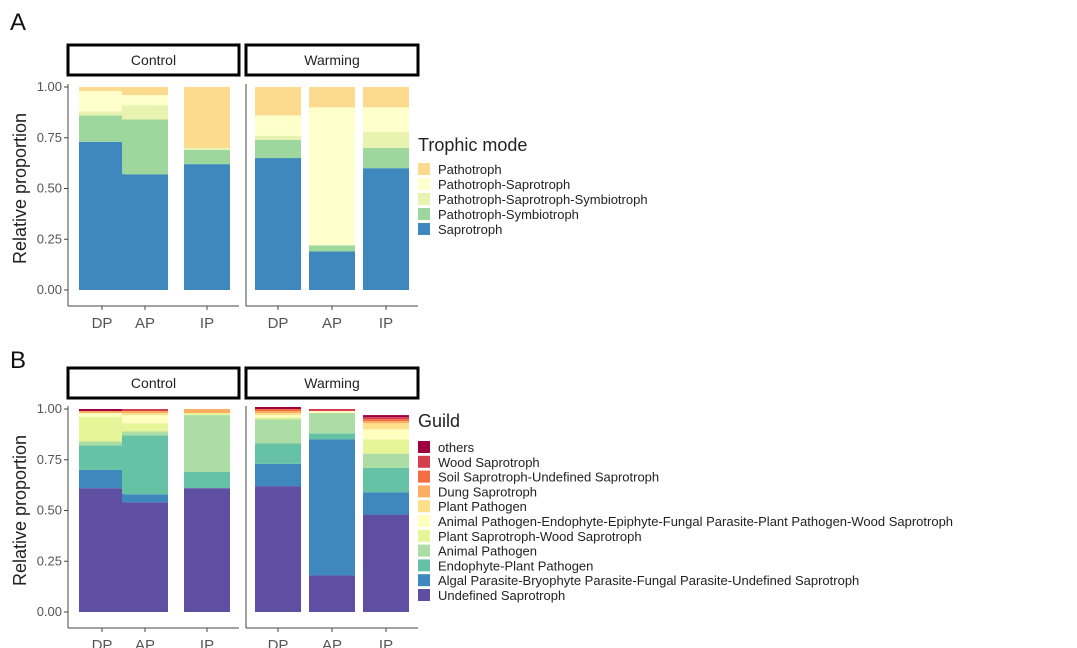  I want to click on legend-label: Pathotroph-Symbiotroph, so click(508, 214).